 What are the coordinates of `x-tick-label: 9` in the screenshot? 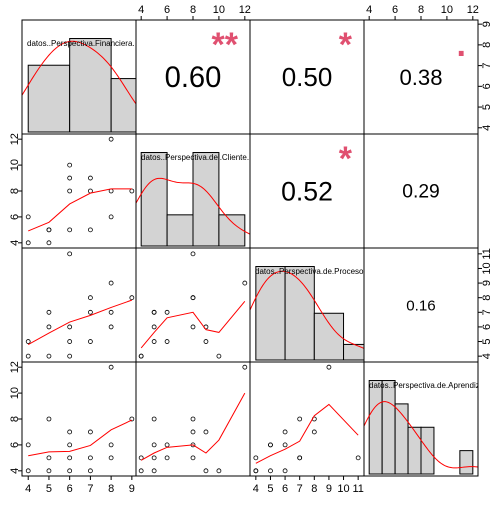 It's located at (132, 489).